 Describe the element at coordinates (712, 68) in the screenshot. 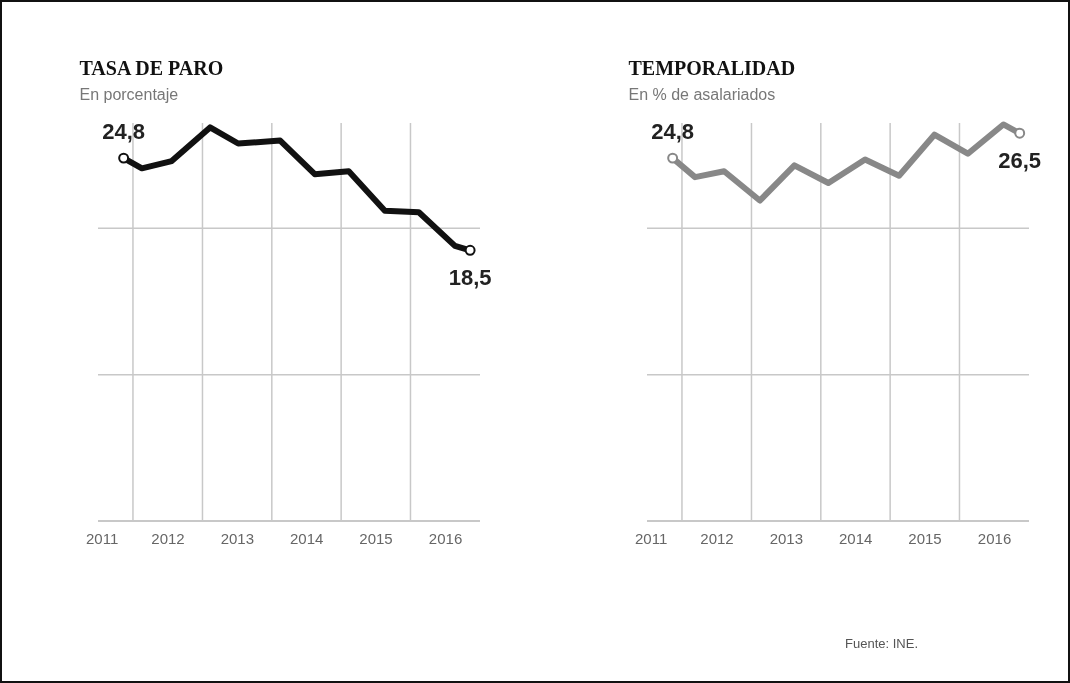

I see `chart-title: TEMPORALIDAD` at that location.